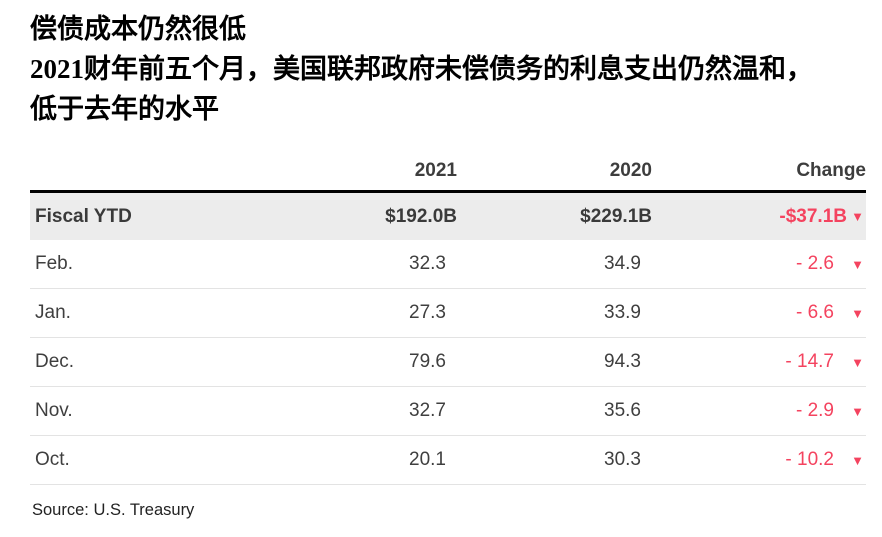 The image size is (882, 537). What do you see at coordinates (814, 263) in the screenshot?
I see `change-value: - 2.6` at bounding box center [814, 263].